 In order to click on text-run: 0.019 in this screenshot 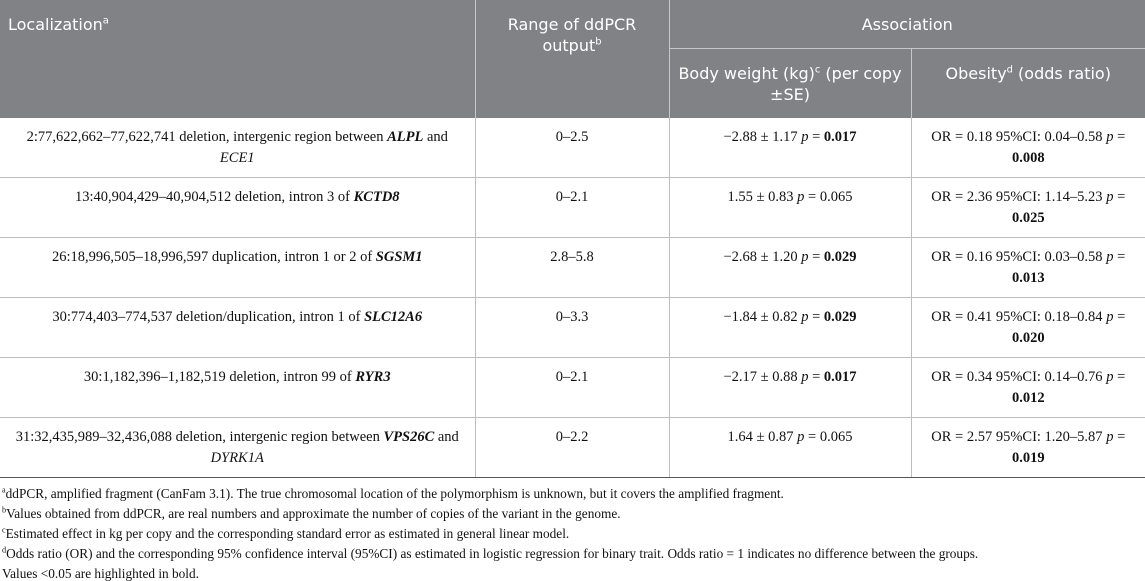, I will do `click(1028, 458)`.